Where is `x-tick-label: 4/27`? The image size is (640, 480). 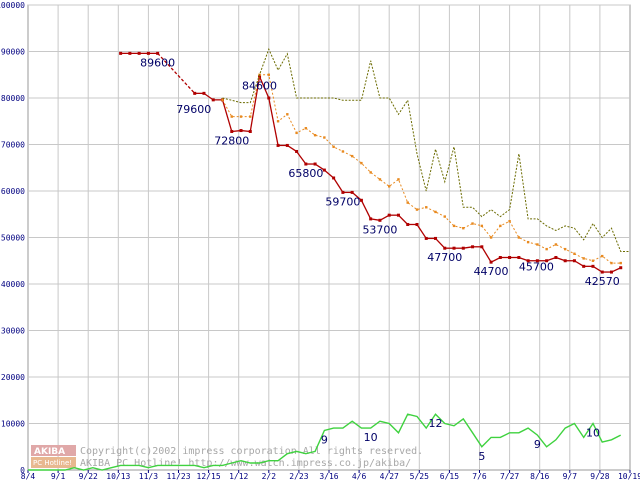
x-tick-label: 4/27 is located at coordinates (389, 476).